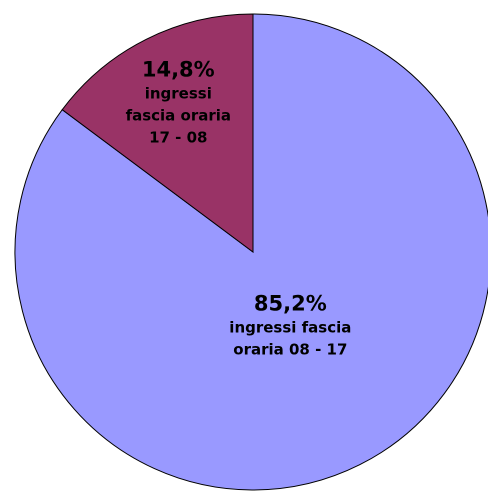 This screenshot has width=488, height=495. I want to click on category-label: ingressi fascia oraria 17 - 08, so click(178, 115).